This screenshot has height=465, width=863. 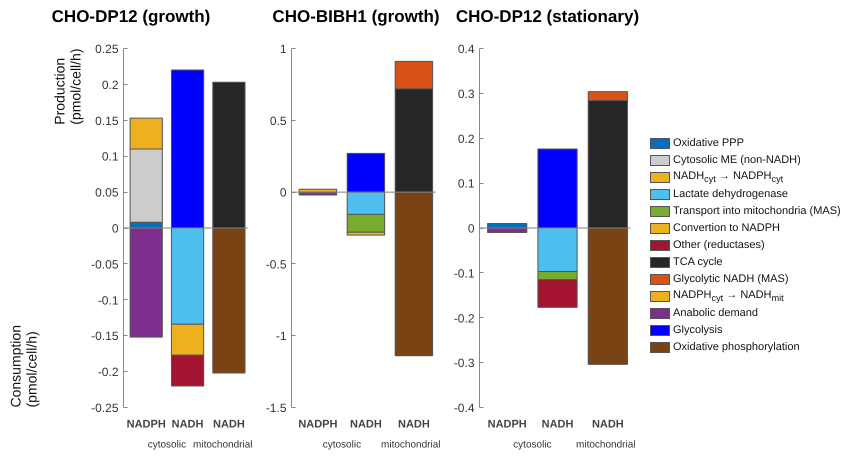 What do you see at coordinates (736, 347) in the screenshot?
I see `legend-label: Oxidative phosphorylation` at bounding box center [736, 347].